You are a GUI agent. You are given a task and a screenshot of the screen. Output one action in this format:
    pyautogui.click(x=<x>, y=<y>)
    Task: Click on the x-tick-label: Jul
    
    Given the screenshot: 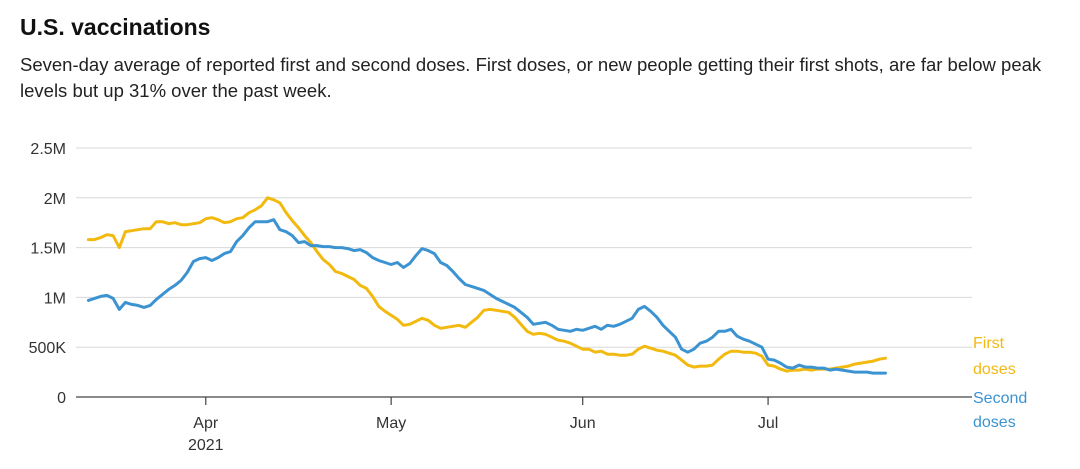 What is the action you would take?
    pyautogui.click(x=768, y=423)
    